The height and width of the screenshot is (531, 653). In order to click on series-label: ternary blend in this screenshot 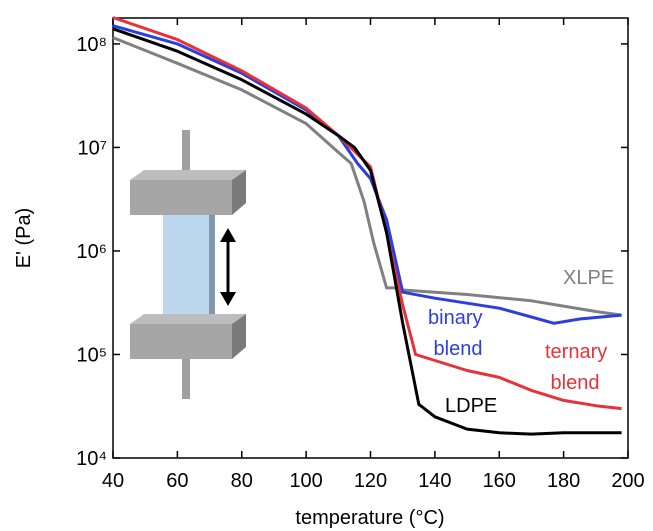, I will do `click(576, 367)`.